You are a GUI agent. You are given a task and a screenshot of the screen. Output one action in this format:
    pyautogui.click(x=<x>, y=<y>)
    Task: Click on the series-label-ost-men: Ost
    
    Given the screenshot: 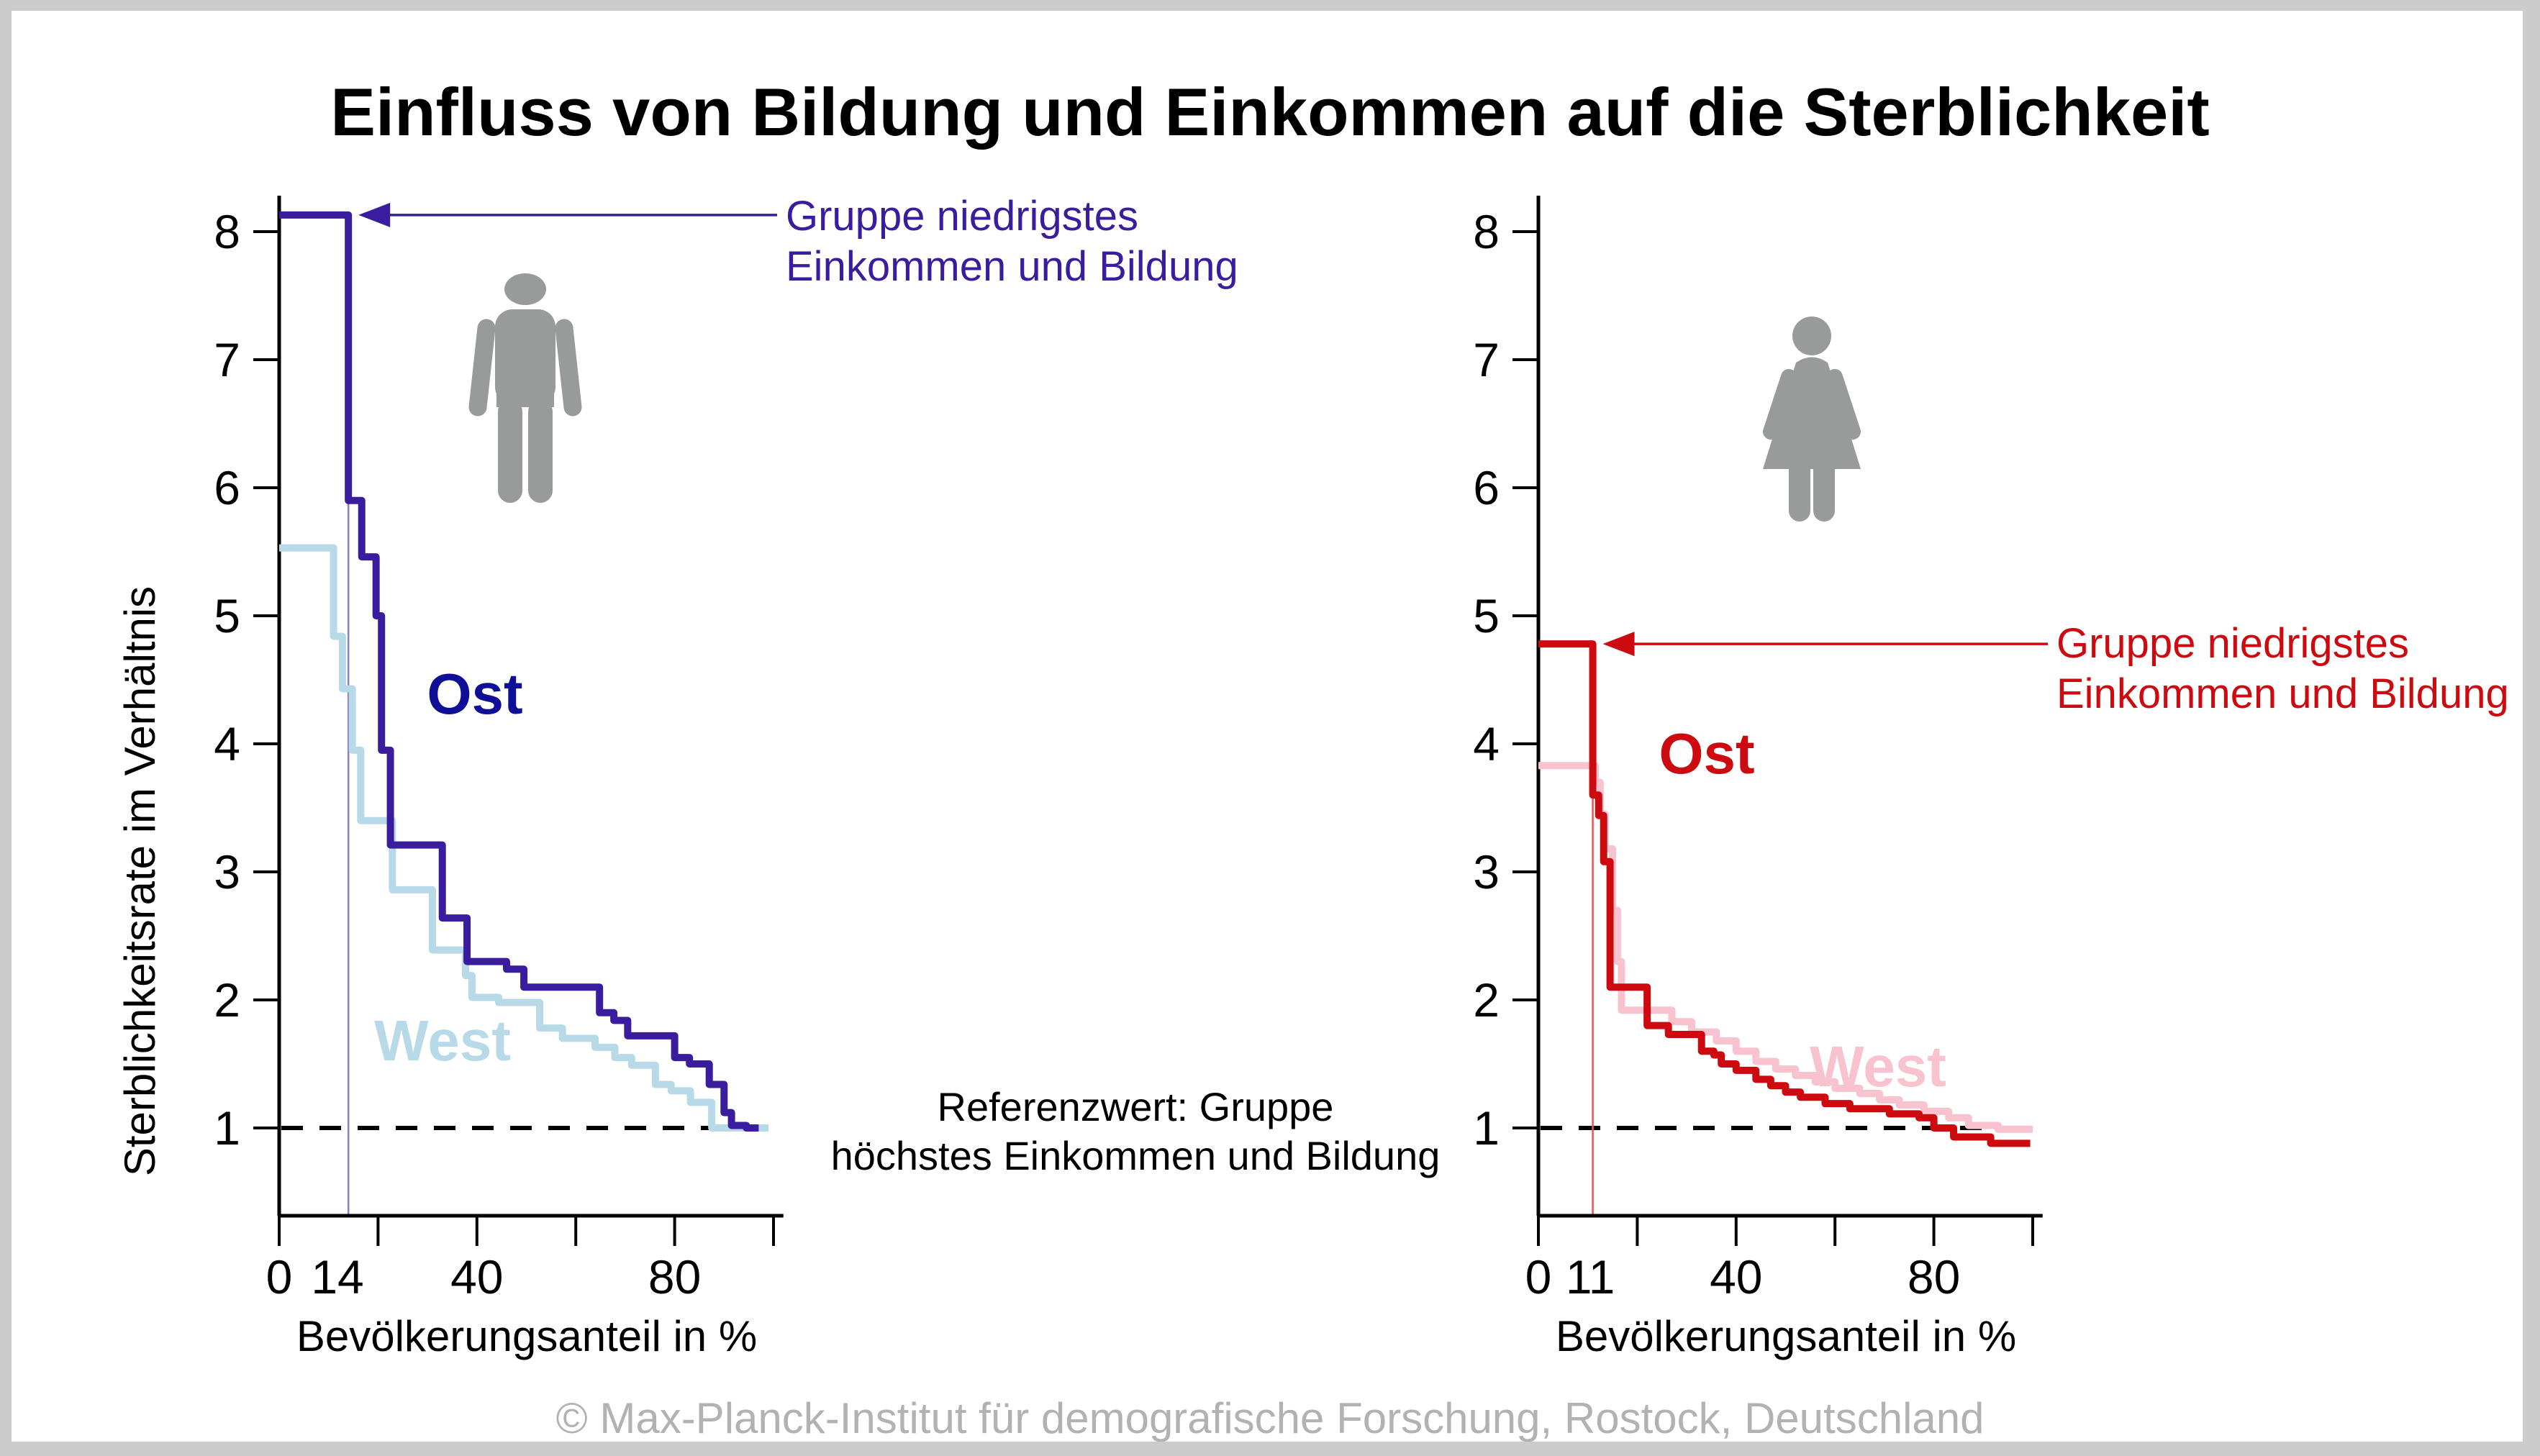 What is the action you would take?
    pyautogui.click(x=474, y=694)
    